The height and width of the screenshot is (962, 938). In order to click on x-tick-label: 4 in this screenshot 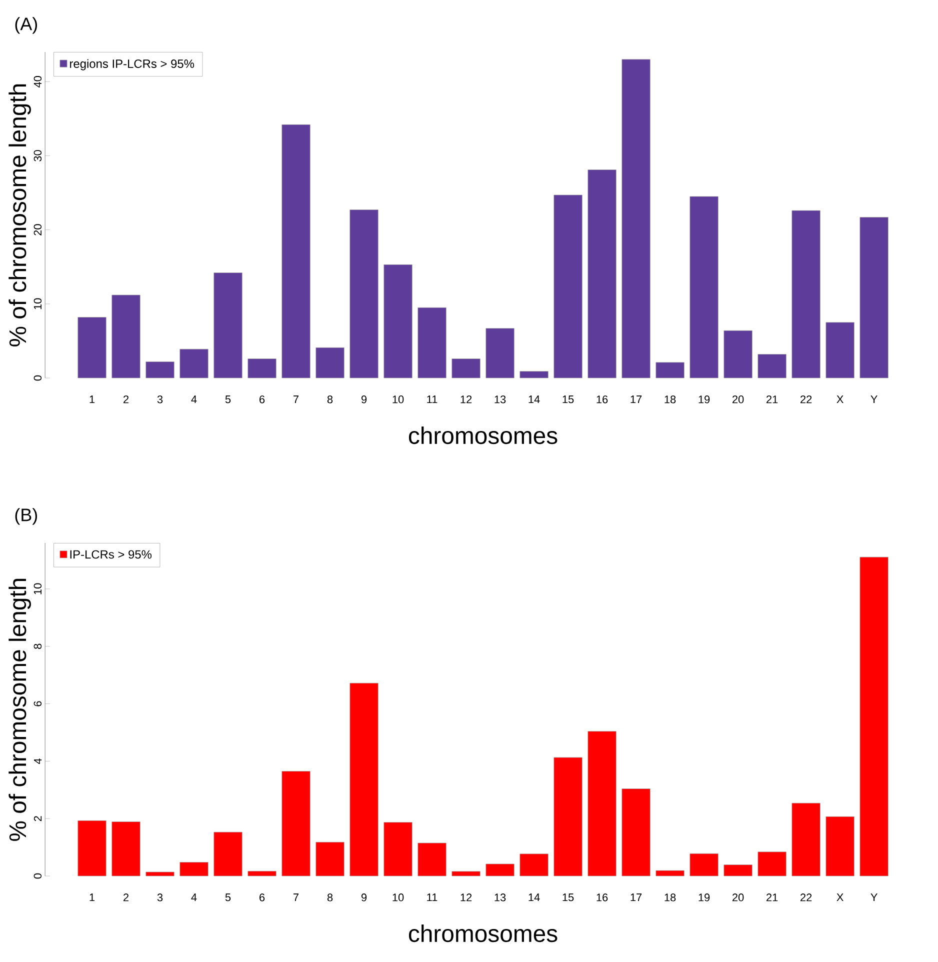, I will do `click(194, 898)`.